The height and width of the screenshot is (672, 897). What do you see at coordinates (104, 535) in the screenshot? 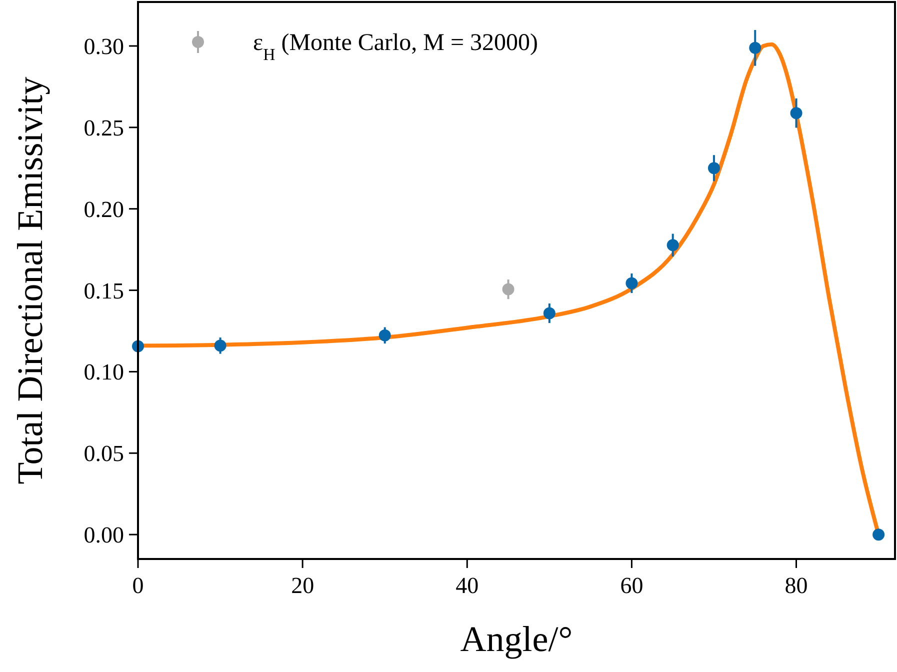
I see `y-tick-label: 0.00` at bounding box center [104, 535].